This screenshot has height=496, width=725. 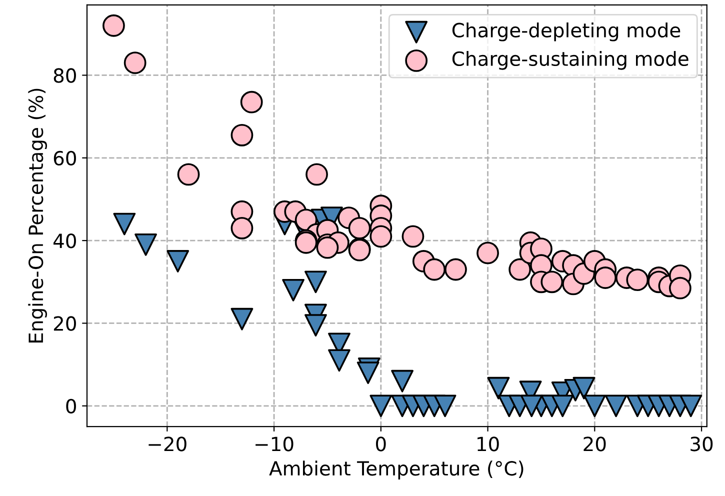 What do you see at coordinates (65, 75) in the screenshot?
I see `y-tick-label: 80` at bounding box center [65, 75].